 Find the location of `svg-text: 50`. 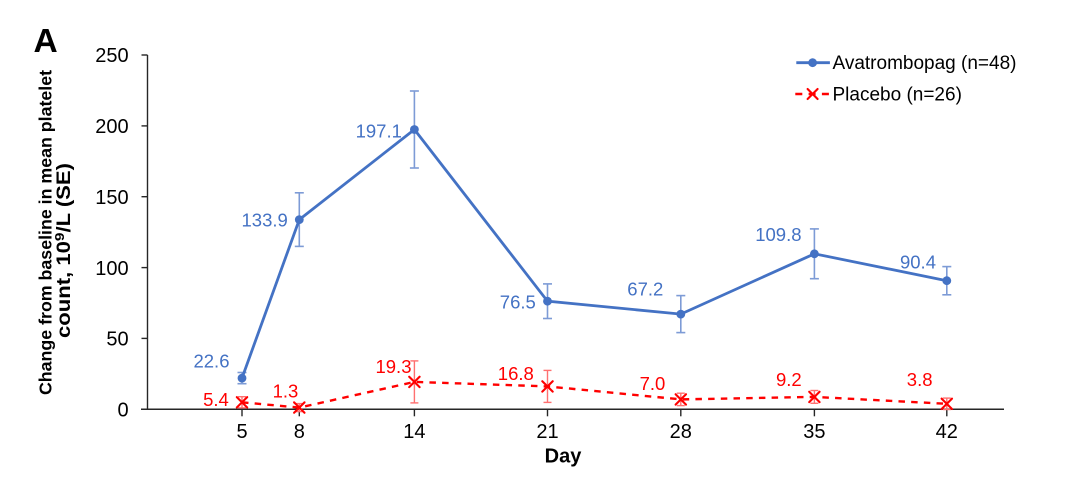

svg-text: 50 is located at coordinates (117, 340).